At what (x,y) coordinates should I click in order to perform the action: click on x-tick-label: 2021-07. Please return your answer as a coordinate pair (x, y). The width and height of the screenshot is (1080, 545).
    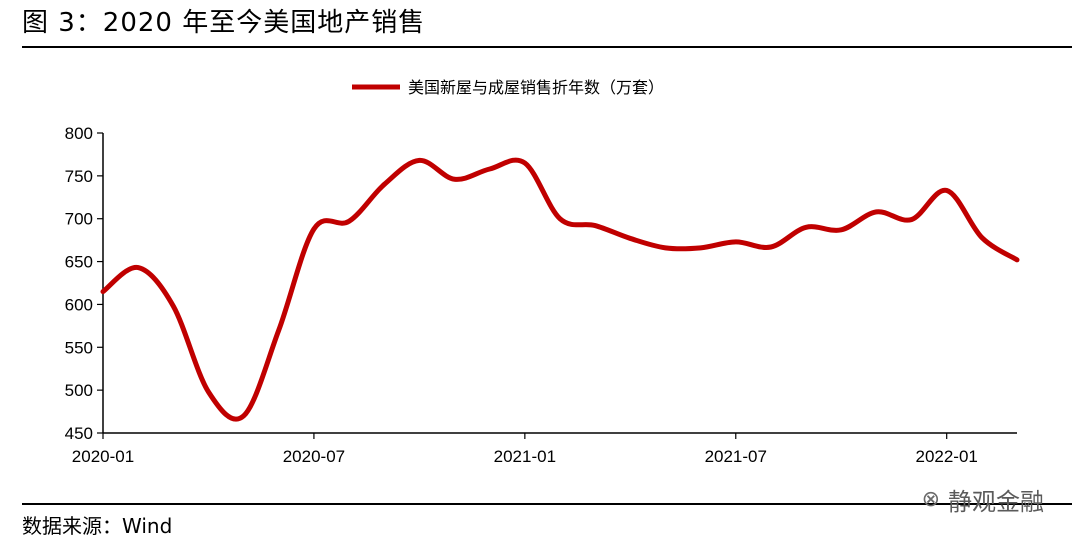
    Looking at the image, I should click on (736, 456).